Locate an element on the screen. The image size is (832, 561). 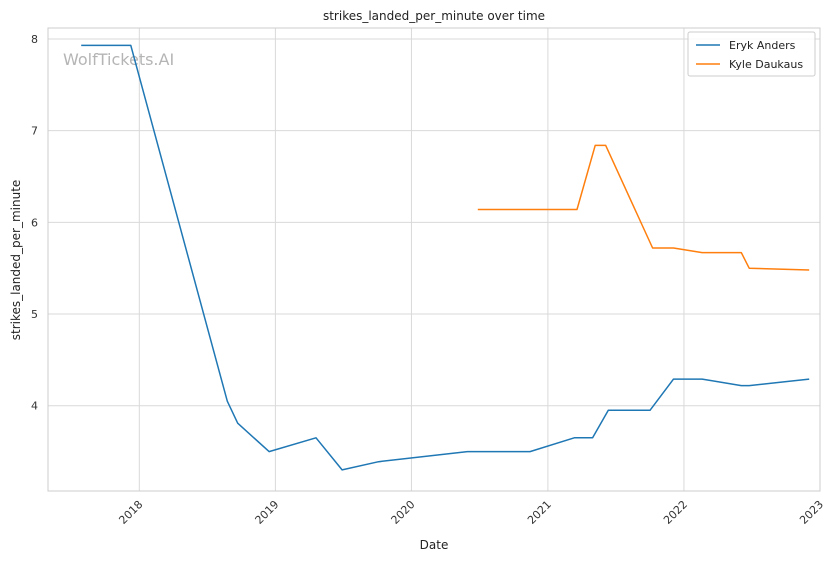
x-tick-label: 2023 is located at coordinates (811, 512).